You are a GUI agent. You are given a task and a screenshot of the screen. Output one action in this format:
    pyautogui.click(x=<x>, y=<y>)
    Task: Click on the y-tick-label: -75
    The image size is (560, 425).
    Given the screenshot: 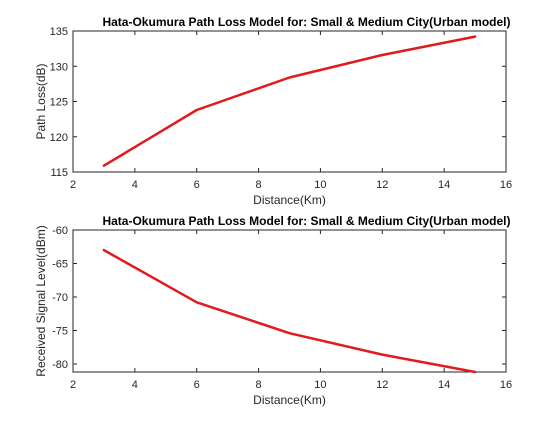 What is the action you would take?
    pyautogui.click(x=60, y=331)
    